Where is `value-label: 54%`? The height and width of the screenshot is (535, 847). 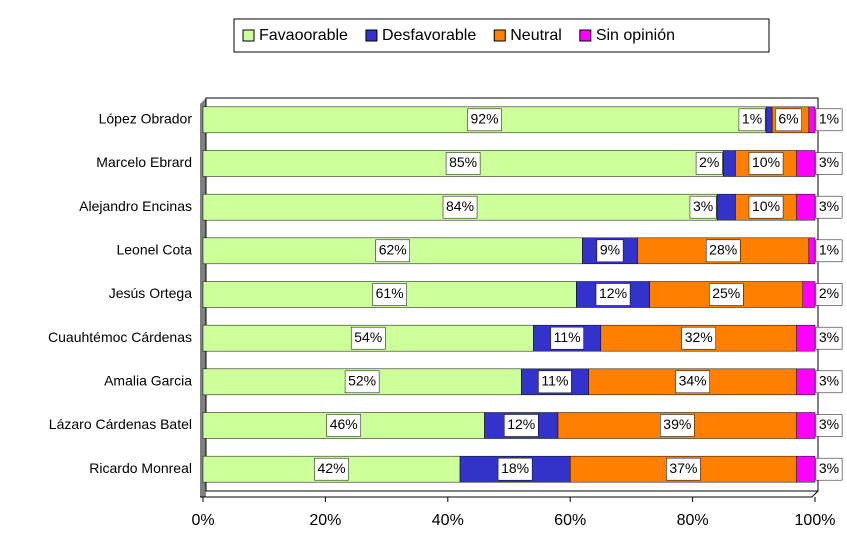
value-label: 54% is located at coordinates (368, 337).